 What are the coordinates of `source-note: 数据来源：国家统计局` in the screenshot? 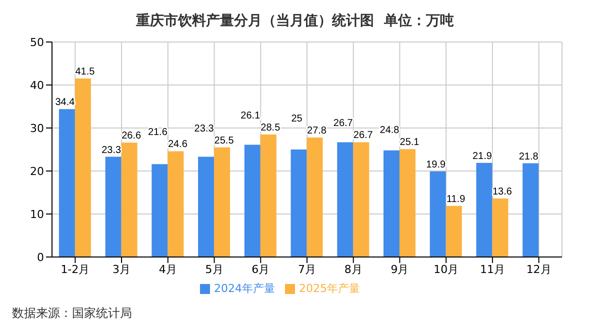 It's located at (72, 313).